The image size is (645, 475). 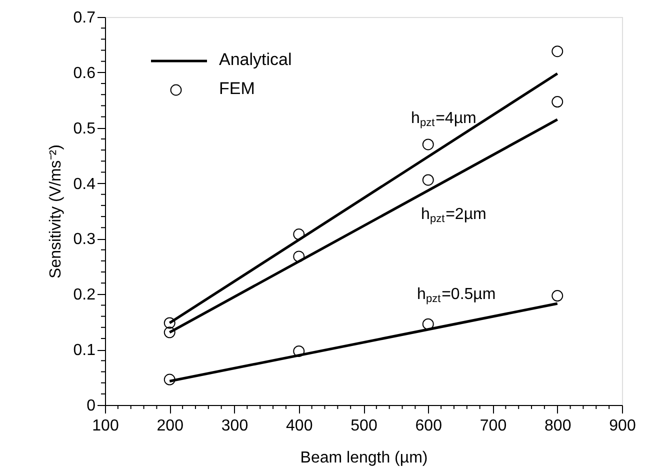 What do you see at coordinates (105, 426) in the screenshot?
I see `x-tick-label: 100` at bounding box center [105, 426].